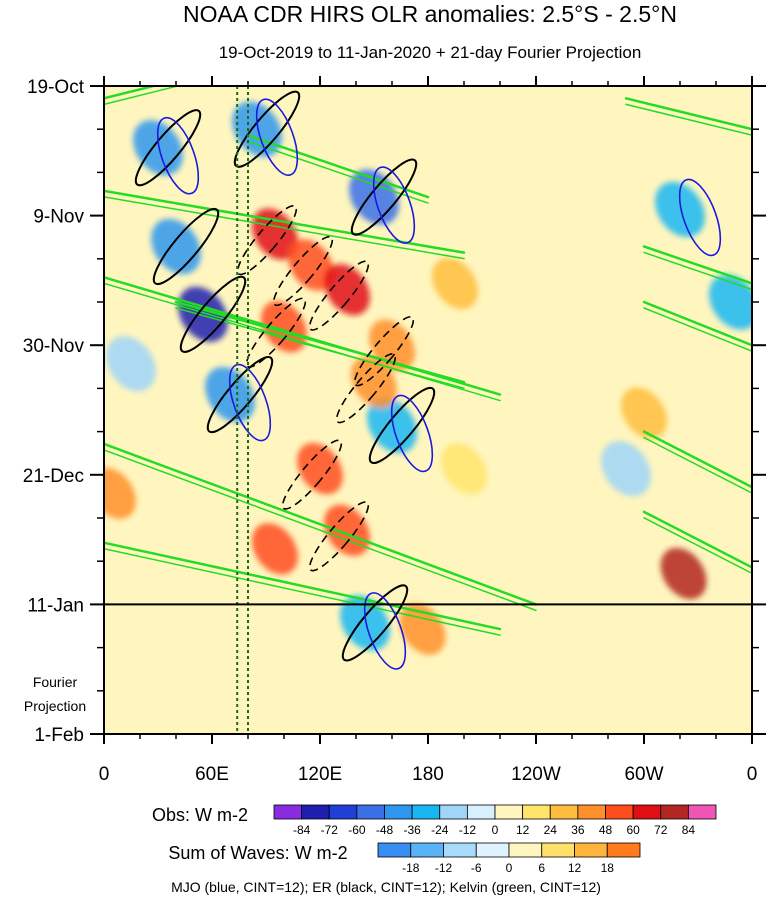 This screenshot has width=772, height=900. Describe the element at coordinates (495, 830) in the screenshot. I see `obs-colorbar-level-label: 0` at that location.